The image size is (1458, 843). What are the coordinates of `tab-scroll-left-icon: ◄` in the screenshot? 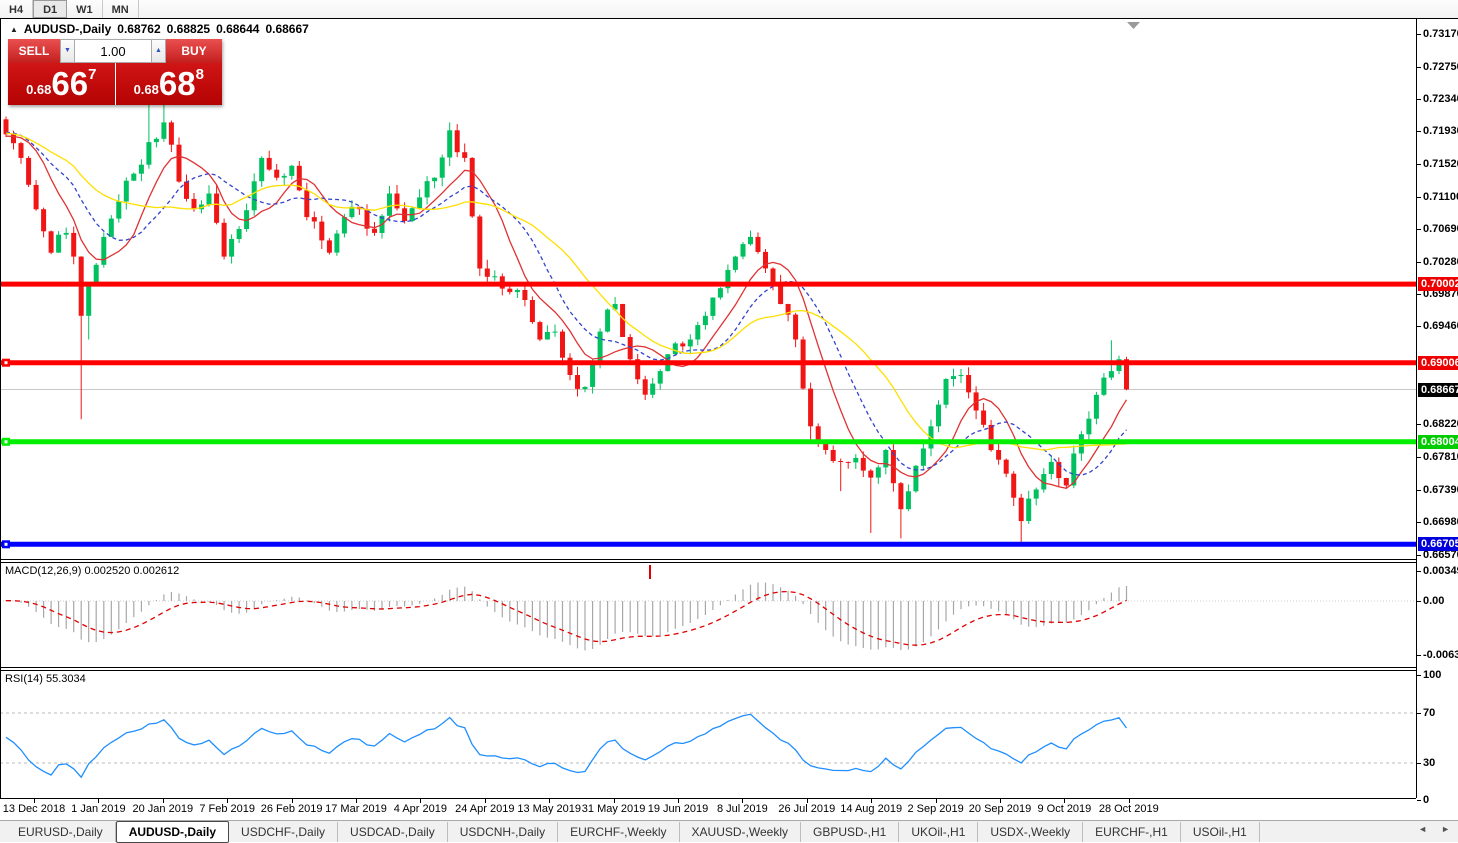 It's located at (1423, 829).